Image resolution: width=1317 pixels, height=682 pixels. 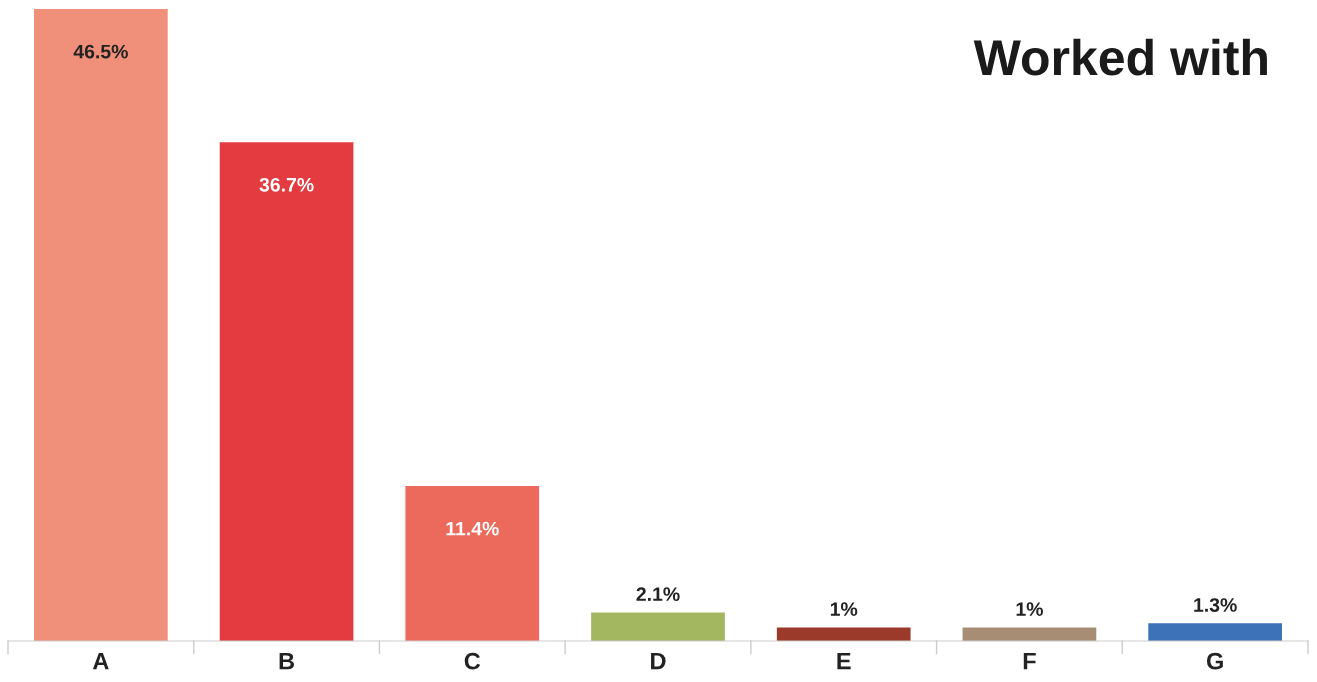 What do you see at coordinates (472, 528) in the screenshot?
I see `data-label: 11.4%` at bounding box center [472, 528].